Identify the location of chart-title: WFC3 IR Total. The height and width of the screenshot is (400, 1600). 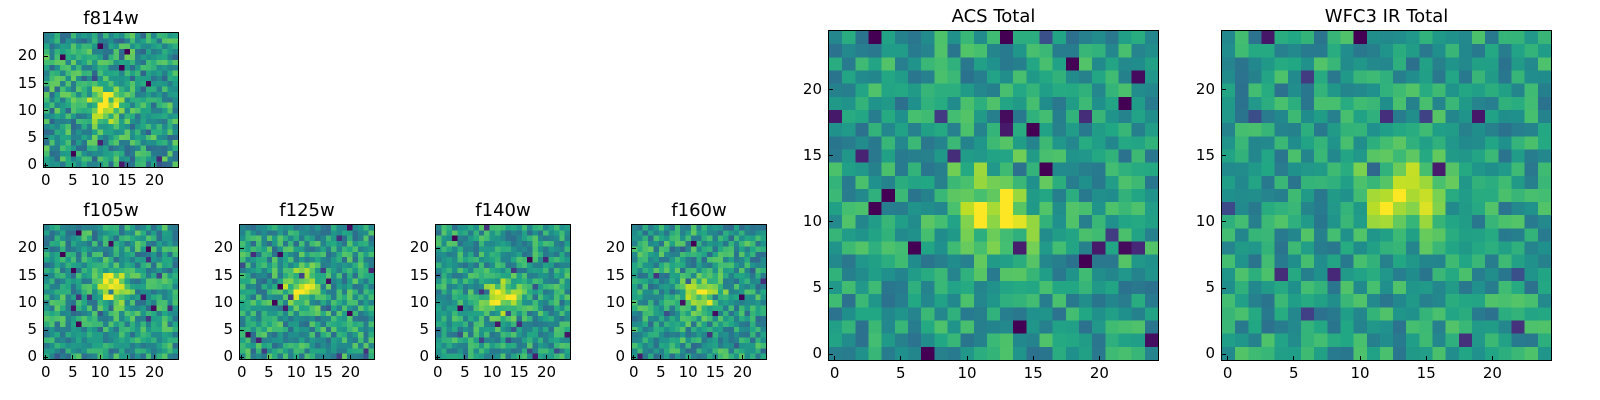
(1386, 16).